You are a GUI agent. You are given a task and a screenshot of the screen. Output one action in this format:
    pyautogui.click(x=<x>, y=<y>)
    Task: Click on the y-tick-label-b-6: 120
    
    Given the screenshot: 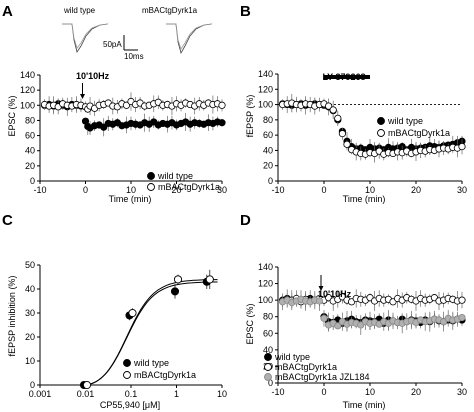 What is the action you would take?
    pyautogui.click(x=265, y=89)
    